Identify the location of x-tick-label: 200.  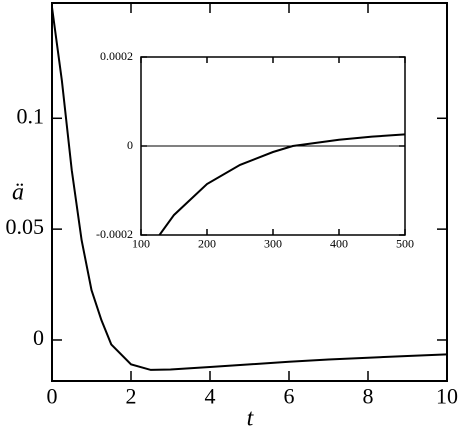
(207, 243).